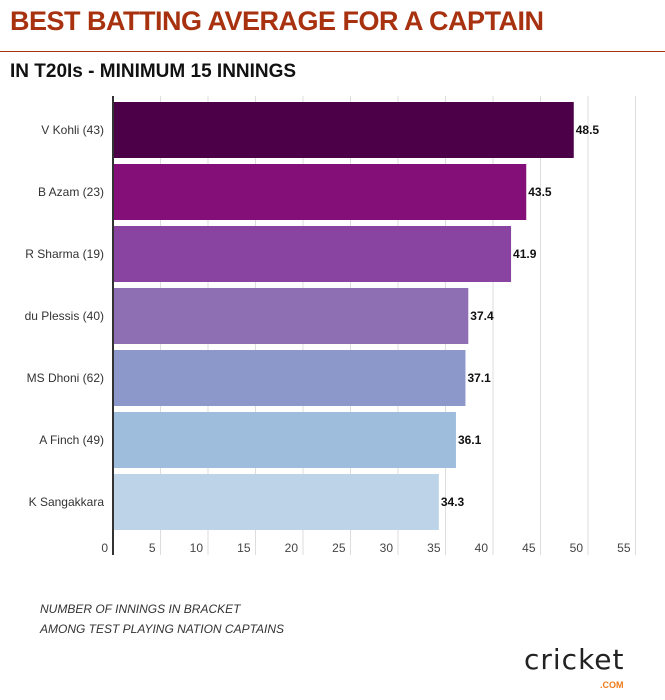 The image size is (665, 700). Describe the element at coordinates (104, 548) in the screenshot. I see `x-tick-label: 0` at that location.